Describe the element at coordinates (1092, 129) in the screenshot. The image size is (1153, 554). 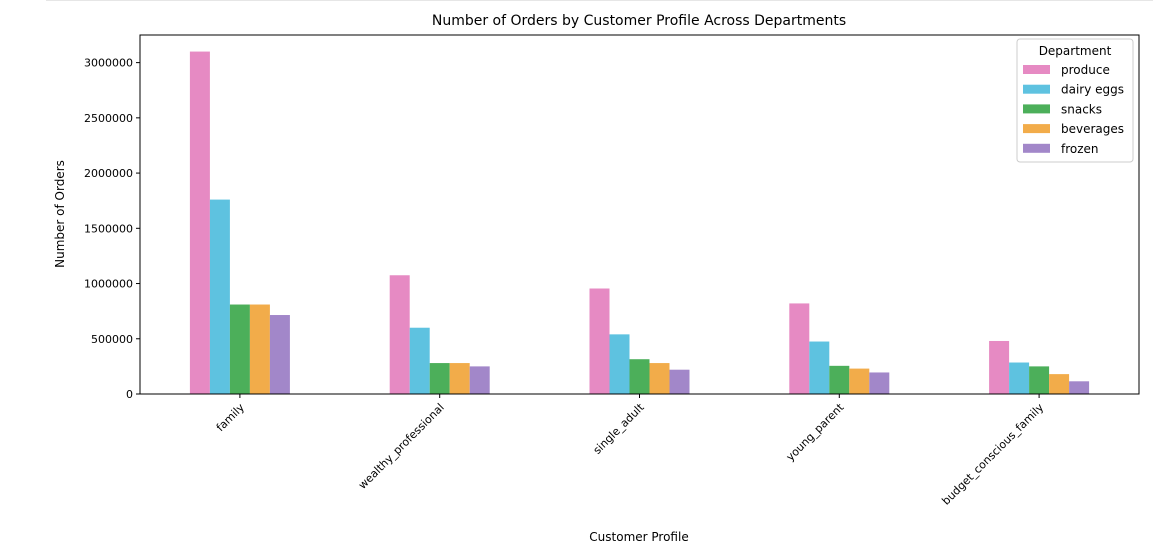
I see `legend-label: beverages` at that location.